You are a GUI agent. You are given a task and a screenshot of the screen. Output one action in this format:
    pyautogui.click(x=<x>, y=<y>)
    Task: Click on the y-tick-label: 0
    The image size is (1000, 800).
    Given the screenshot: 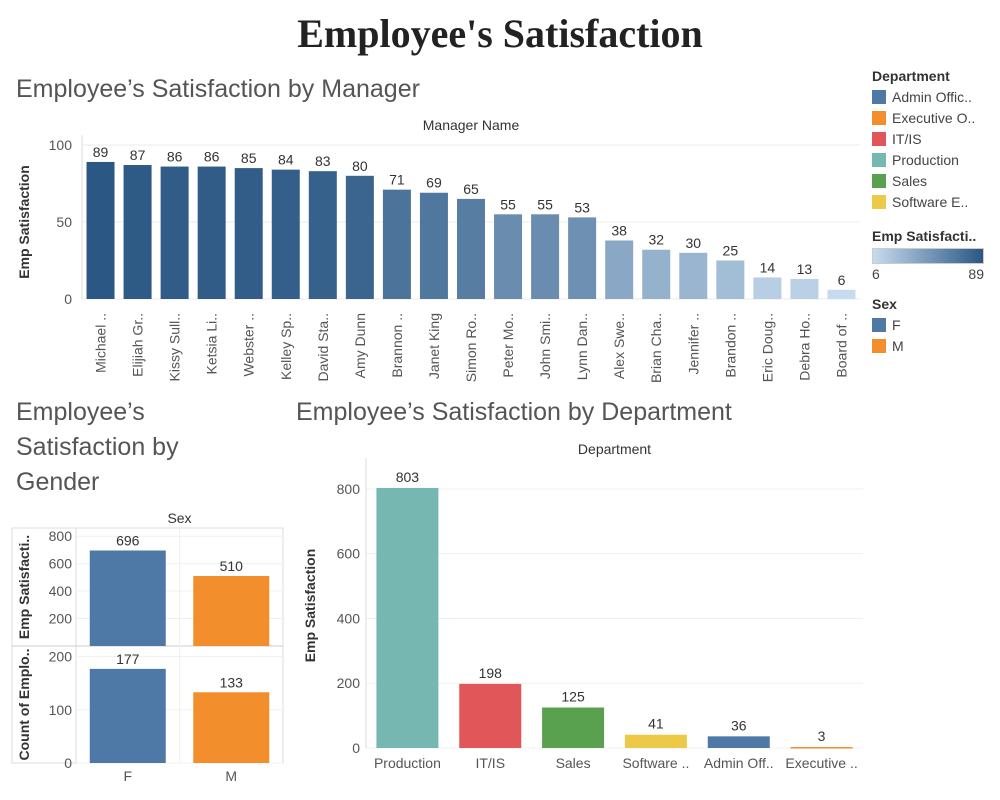 What is the action you would take?
    pyautogui.click(x=68, y=299)
    